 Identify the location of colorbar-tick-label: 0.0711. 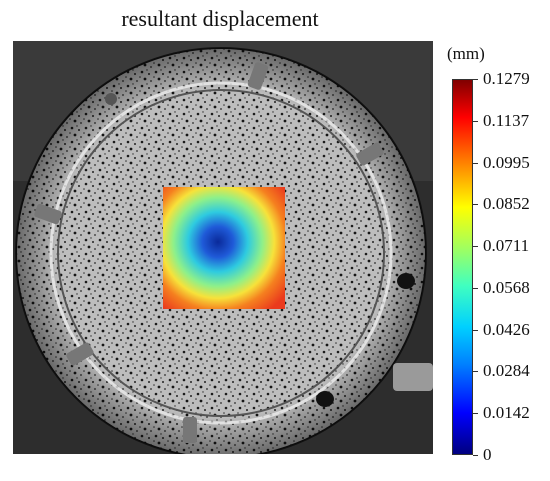
(506, 246).